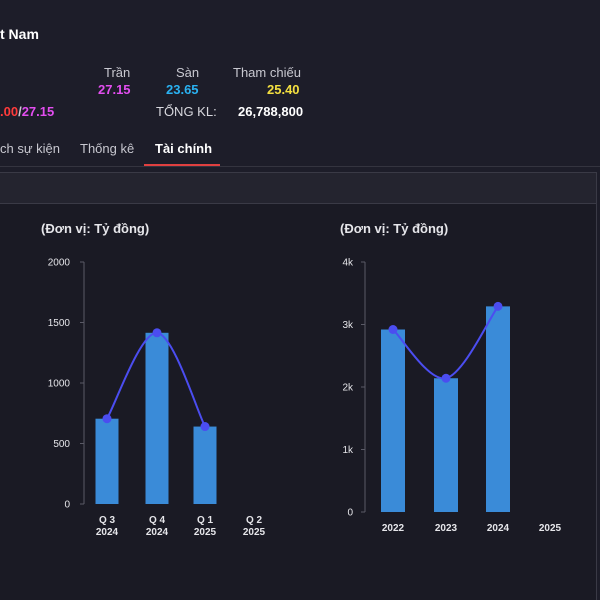 This screenshot has width=600, height=600. What do you see at coordinates (298, 188) in the screenshot?
I see `panel-header` at bounding box center [298, 188].